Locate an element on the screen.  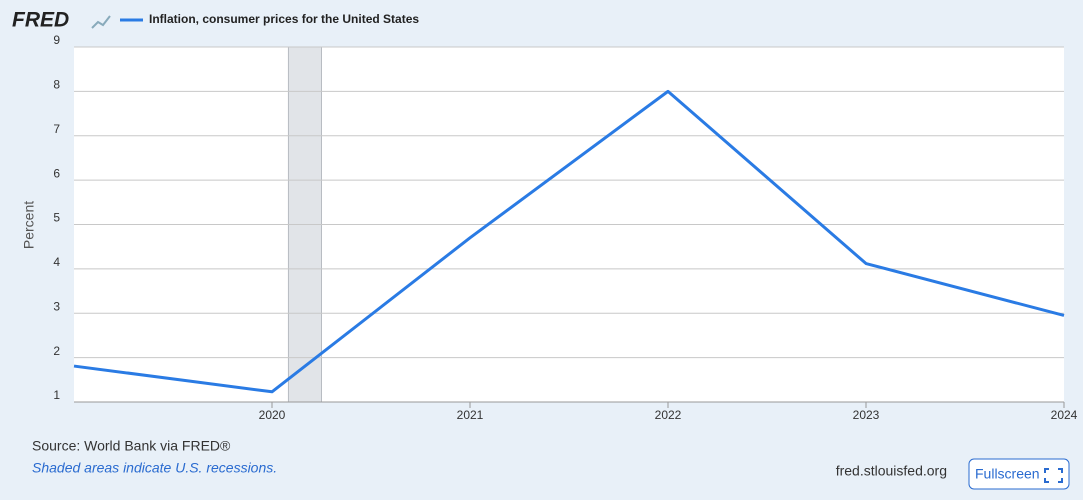
y-tick-label: 4 is located at coordinates (56, 262).